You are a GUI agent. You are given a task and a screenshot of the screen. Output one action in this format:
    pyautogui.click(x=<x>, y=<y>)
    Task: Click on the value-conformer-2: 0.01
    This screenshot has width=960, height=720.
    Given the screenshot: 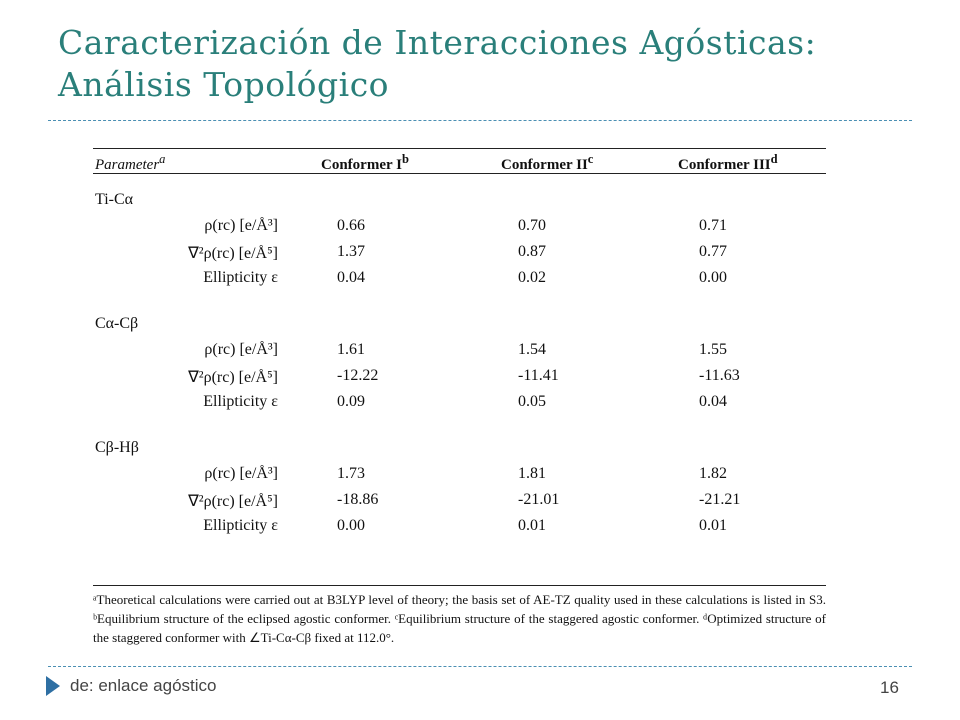 What is the action you would take?
    pyautogui.click(x=532, y=525)
    